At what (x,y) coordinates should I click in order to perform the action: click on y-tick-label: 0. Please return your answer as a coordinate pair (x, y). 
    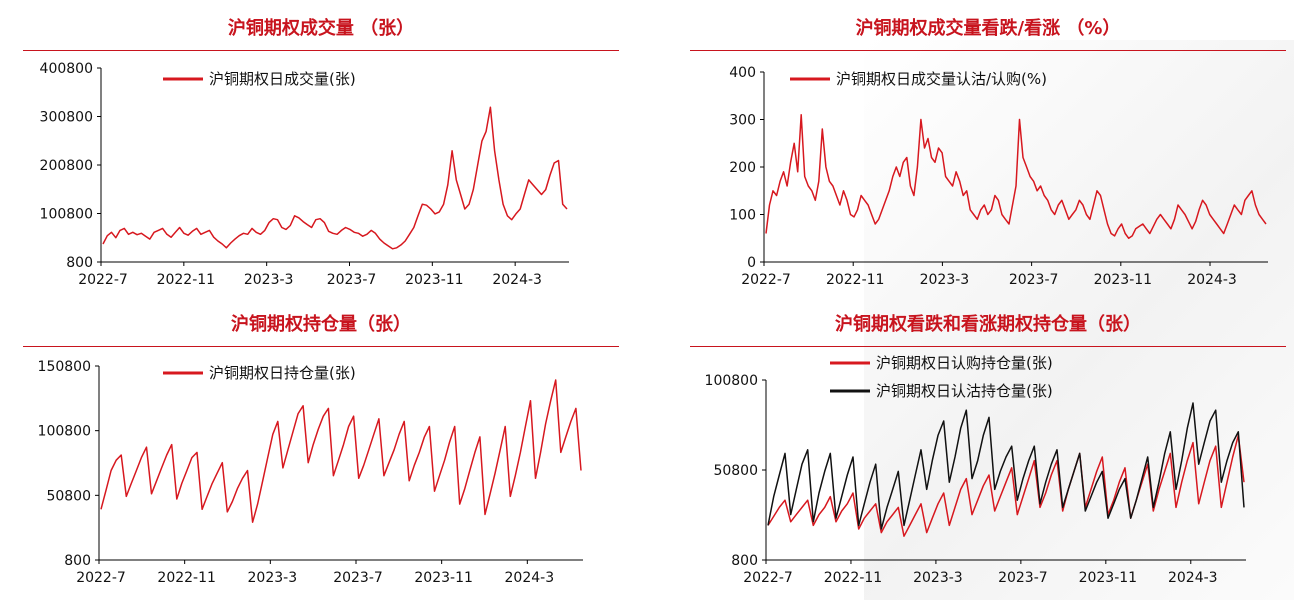
    Looking at the image, I should click on (751, 263).